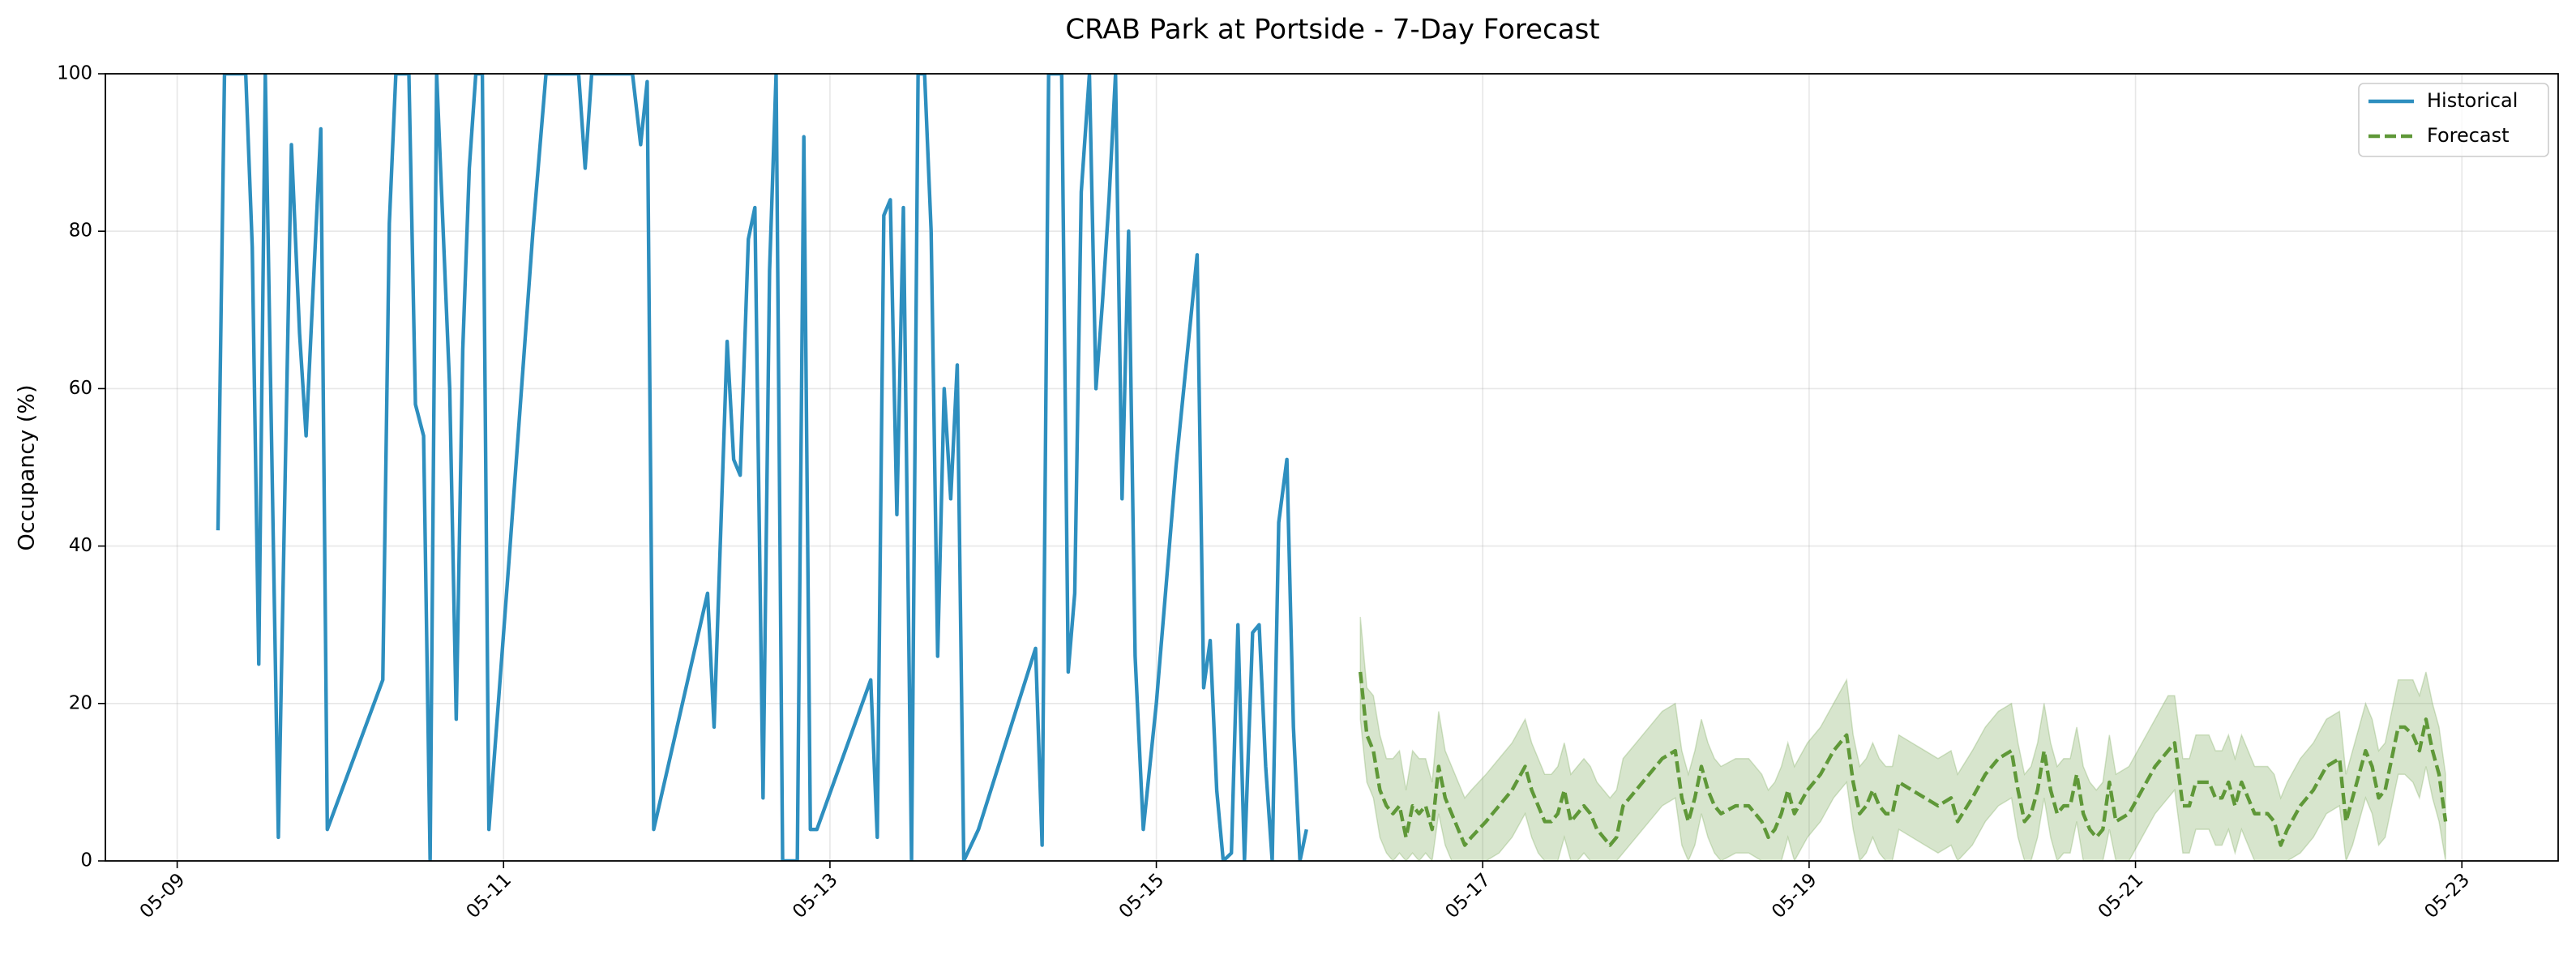  What do you see at coordinates (1332, 30) in the screenshot?
I see `chart-title: CRAB Park at Portside - 7-Day Forecast` at bounding box center [1332, 30].